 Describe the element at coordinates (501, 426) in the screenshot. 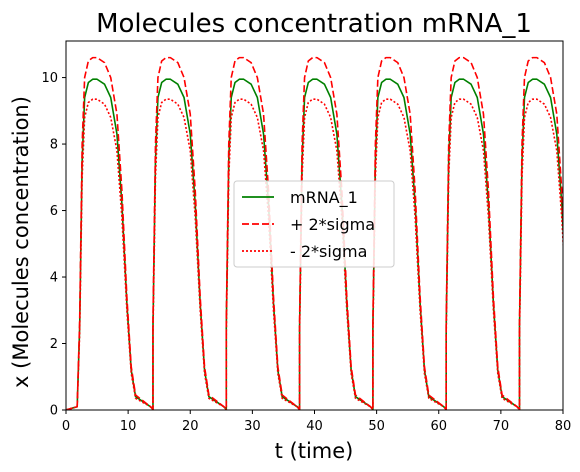

I see `x-tick-label: 70` at that location.